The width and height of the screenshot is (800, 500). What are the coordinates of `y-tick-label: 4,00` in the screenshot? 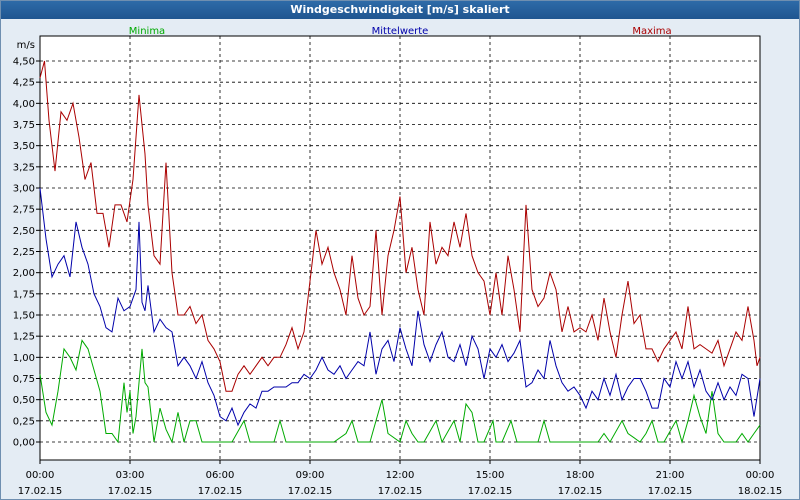 It's located at (24, 104).